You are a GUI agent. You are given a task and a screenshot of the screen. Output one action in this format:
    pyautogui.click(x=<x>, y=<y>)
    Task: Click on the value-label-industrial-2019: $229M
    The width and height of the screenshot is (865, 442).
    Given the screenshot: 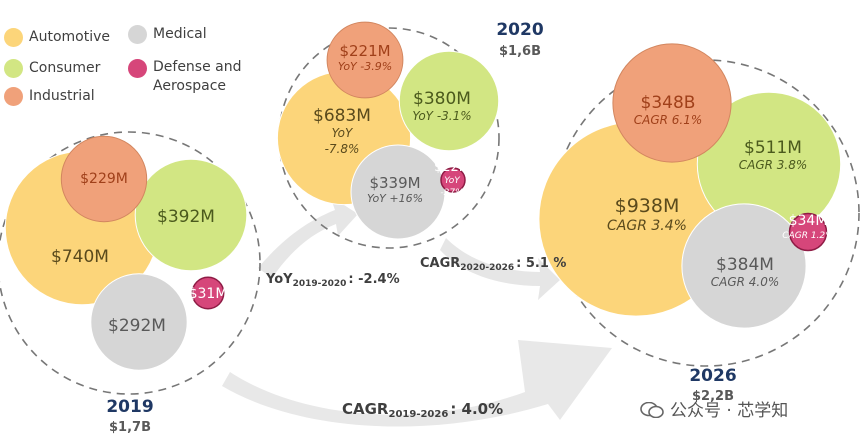 What is the action you would take?
    pyautogui.click(x=104, y=179)
    